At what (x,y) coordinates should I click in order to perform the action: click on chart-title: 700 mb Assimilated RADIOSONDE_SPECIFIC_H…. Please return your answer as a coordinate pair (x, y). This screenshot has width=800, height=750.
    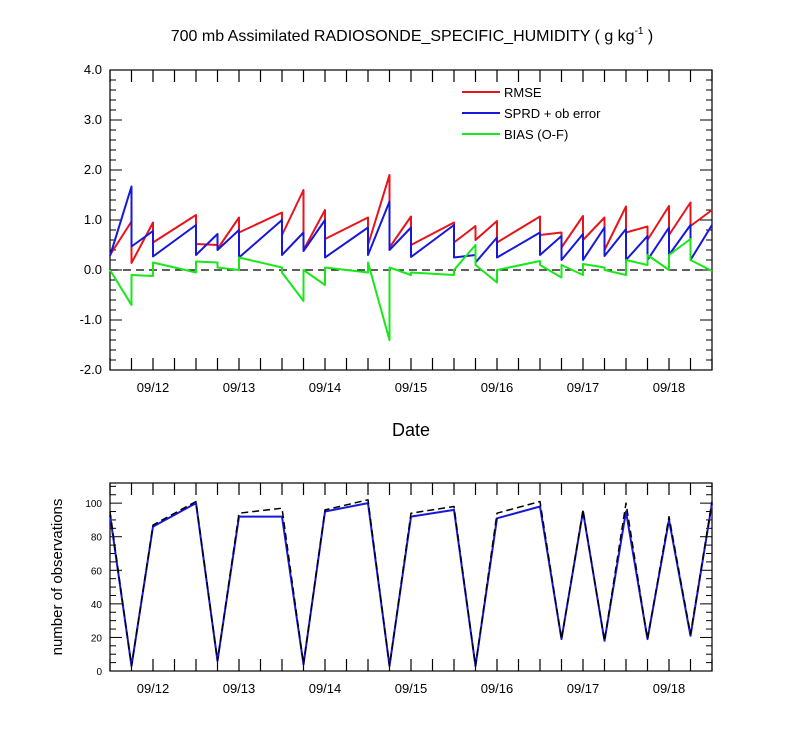
    Looking at the image, I should click on (412, 35).